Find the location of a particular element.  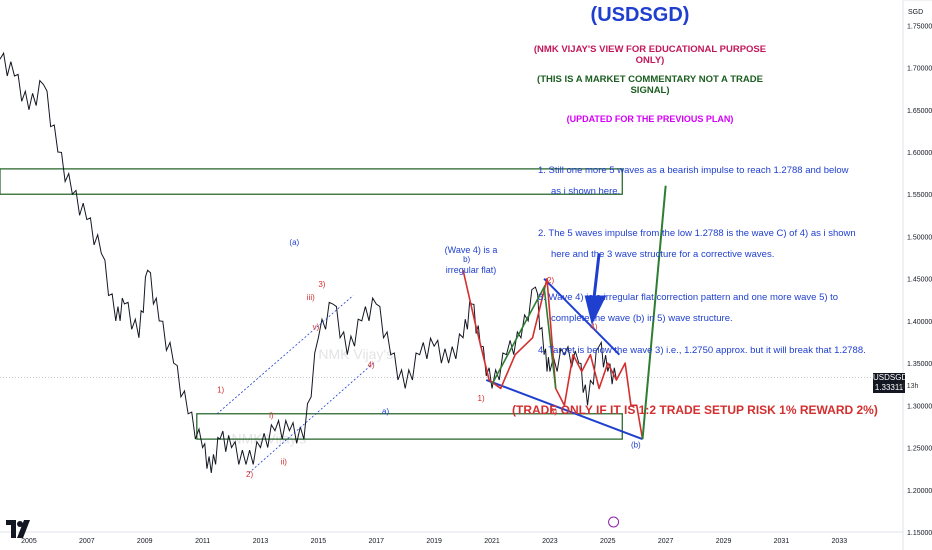

support-zone is located at coordinates (409, 426).